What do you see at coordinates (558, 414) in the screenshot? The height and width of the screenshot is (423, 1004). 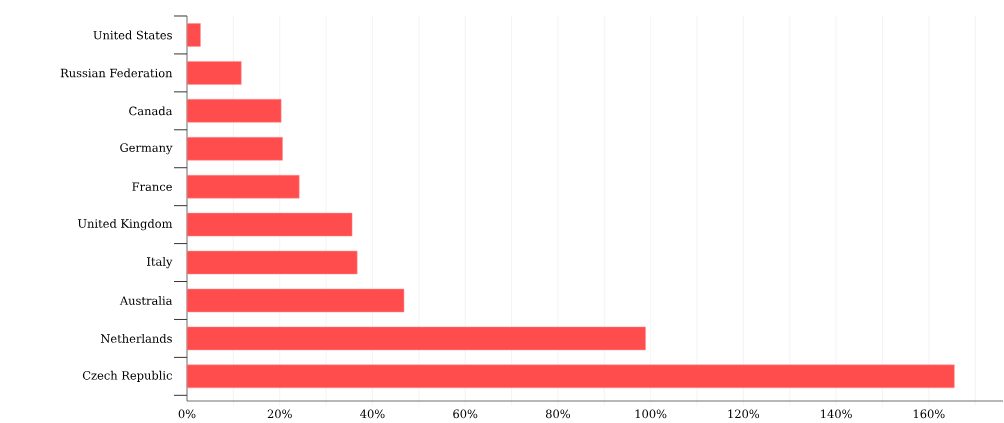 I see `x-tick-label: 80%` at bounding box center [558, 414].